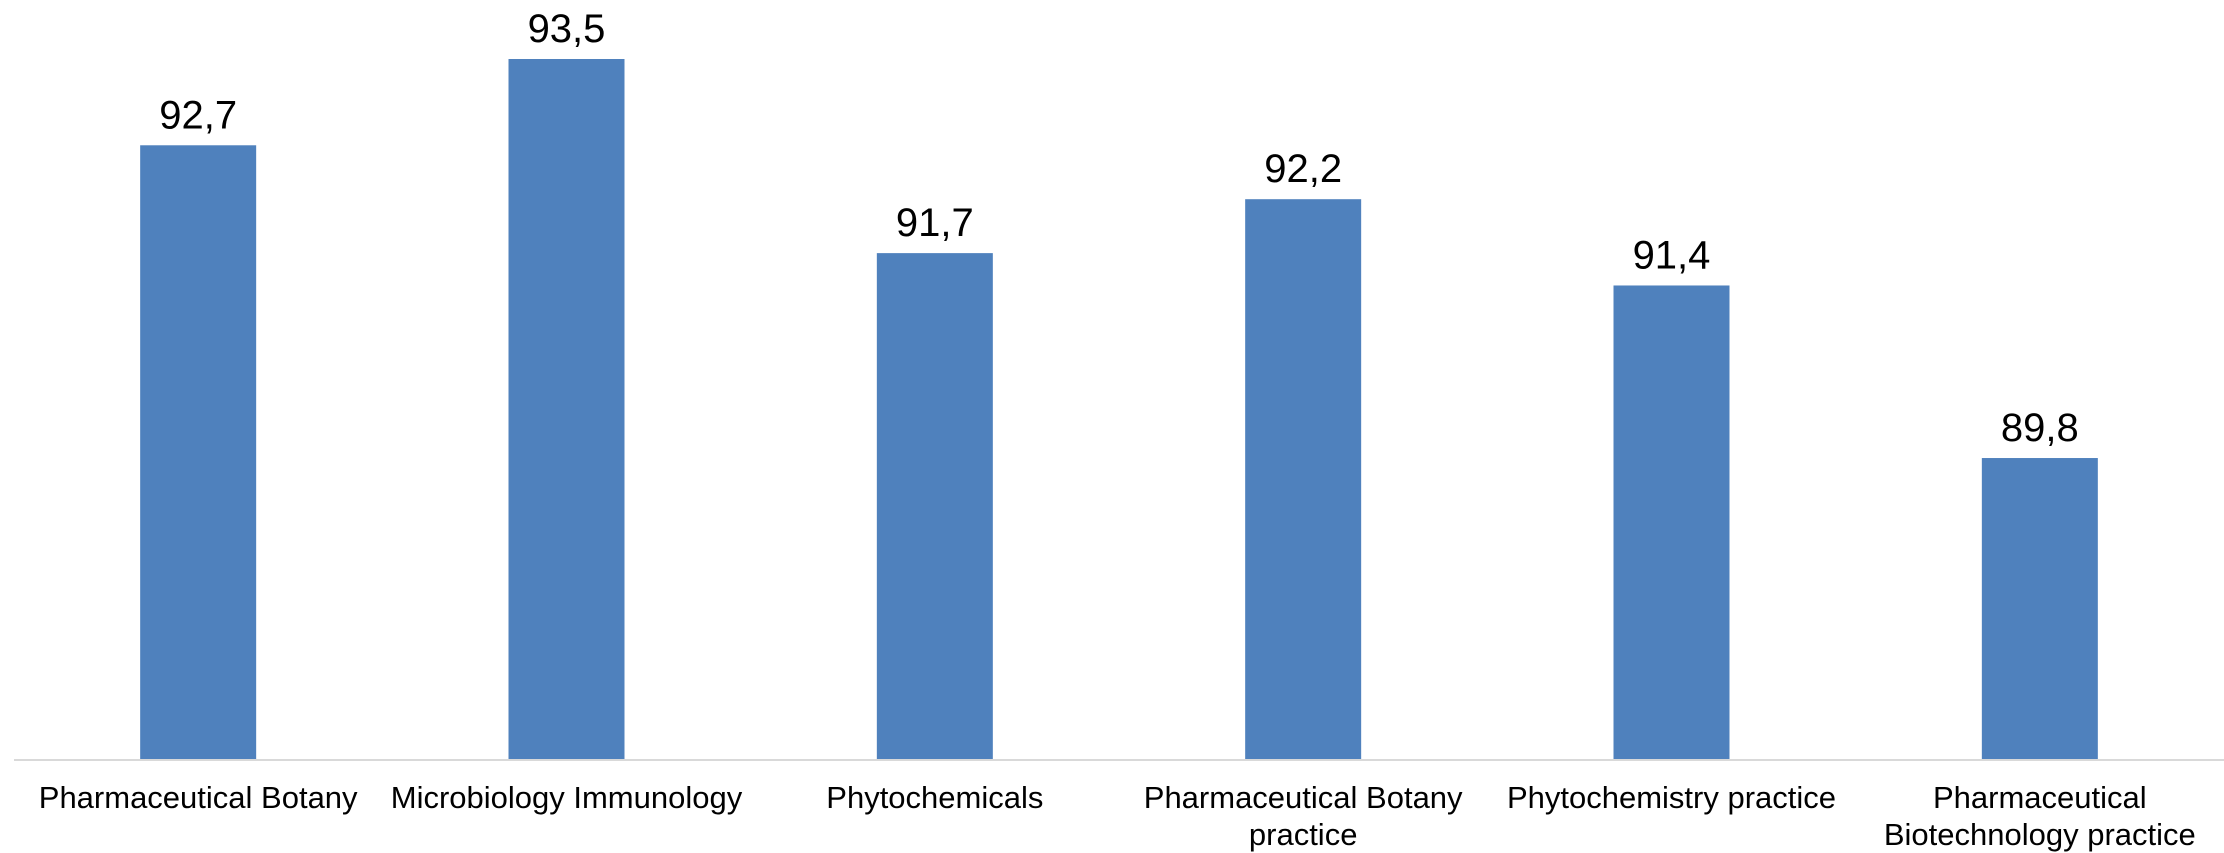 The width and height of the screenshot is (2224, 853). I want to click on x-tick-label: Pharmaceutical Botany, so click(198, 797).